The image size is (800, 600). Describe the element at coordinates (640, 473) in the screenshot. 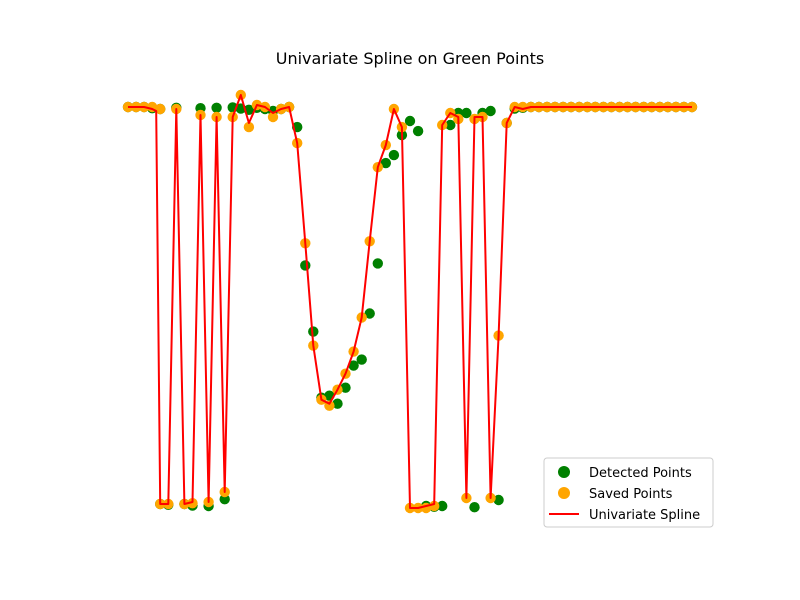

I see `legend-label-detected: Detected Points` at that location.